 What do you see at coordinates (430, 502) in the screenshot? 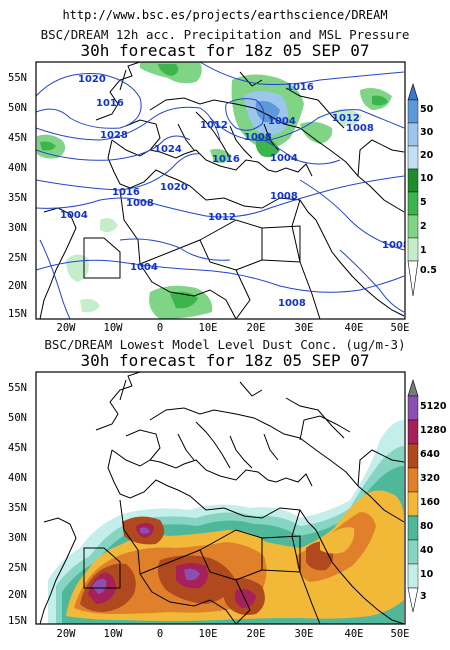
I see `colorbar-label: 160` at bounding box center [430, 502].